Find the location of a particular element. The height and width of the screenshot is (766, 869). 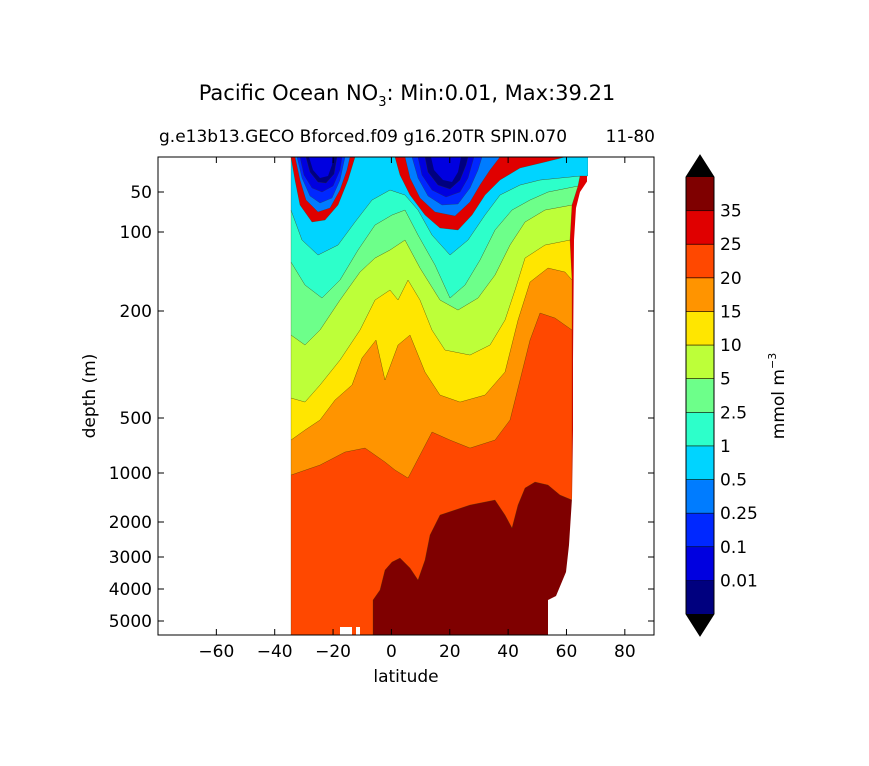

x-tick-label: −60 is located at coordinates (216, 652).